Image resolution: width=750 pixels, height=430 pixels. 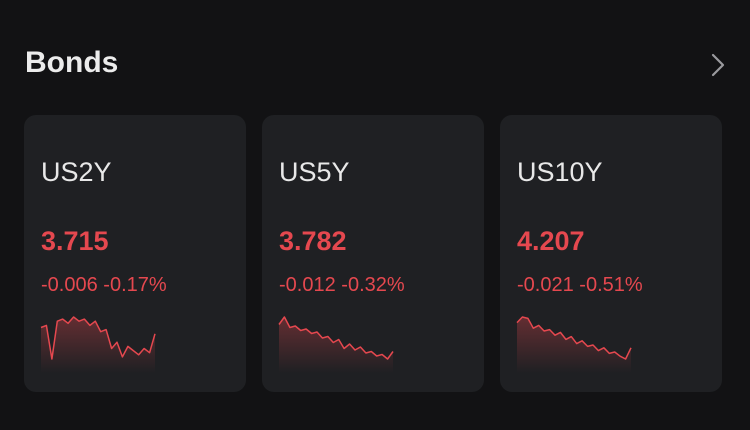 I want to click on change: -0.012, so click(x=307, y=285).